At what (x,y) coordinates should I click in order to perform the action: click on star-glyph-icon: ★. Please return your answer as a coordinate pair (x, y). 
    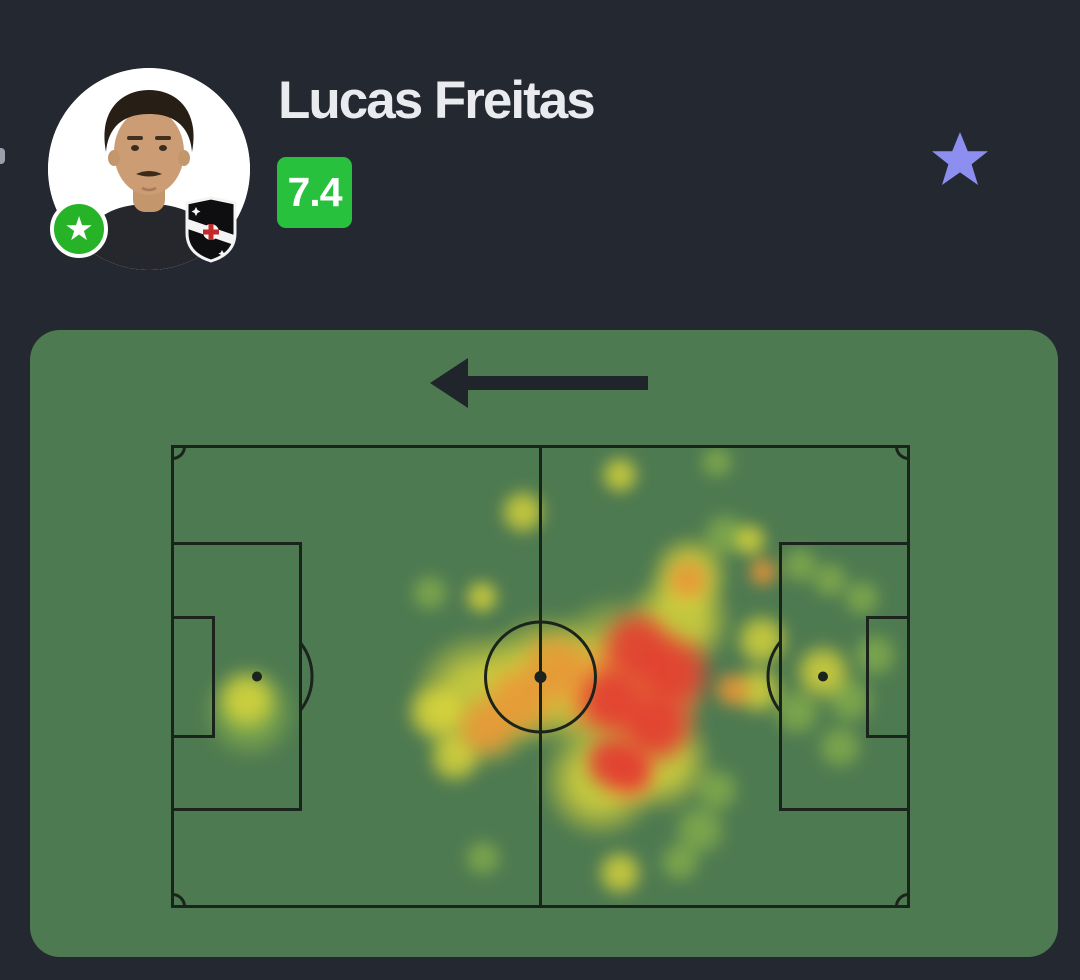
    Looking at the image, I should click on (79, 228).